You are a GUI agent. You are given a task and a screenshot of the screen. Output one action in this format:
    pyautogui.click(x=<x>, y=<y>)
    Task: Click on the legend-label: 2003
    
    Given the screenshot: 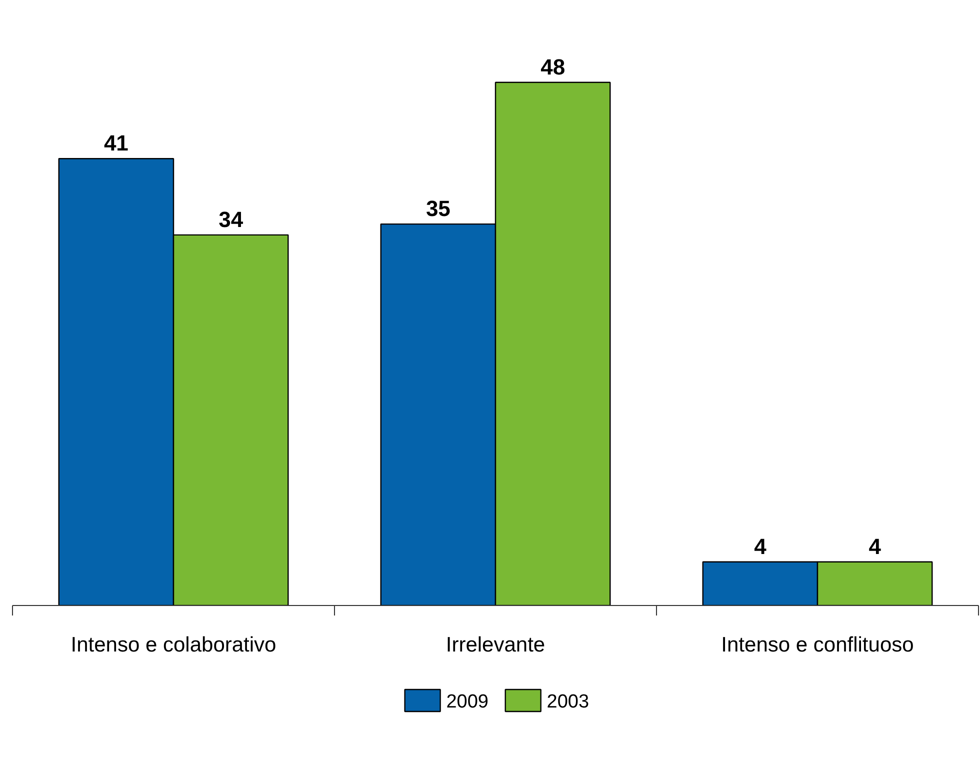 What is the action you would take?
    pyautogui.click(x=568, y=702)
    